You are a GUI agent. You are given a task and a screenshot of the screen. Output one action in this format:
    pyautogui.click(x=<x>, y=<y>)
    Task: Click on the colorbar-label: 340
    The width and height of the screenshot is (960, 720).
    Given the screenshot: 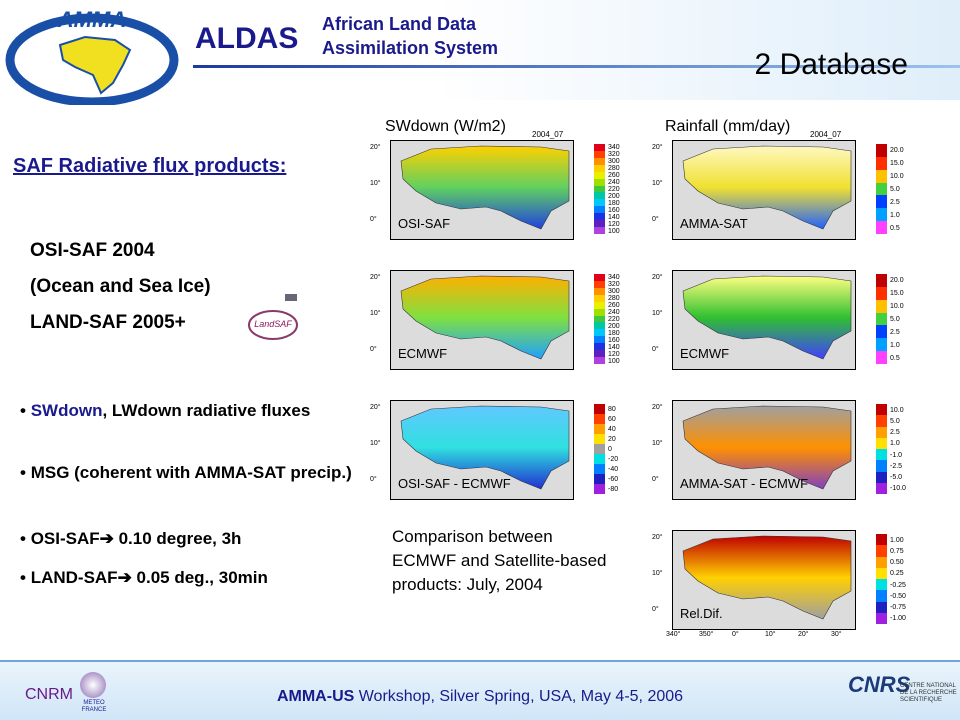 What is the action you would take?
    pyautogui.click(x=614, y=278)
    